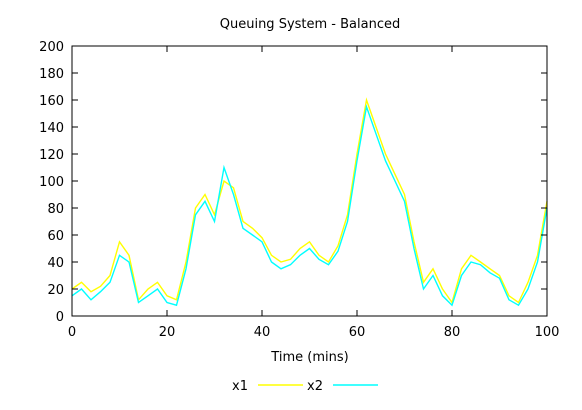  I want to click on y-tick-label: 120, so click(51, 155).